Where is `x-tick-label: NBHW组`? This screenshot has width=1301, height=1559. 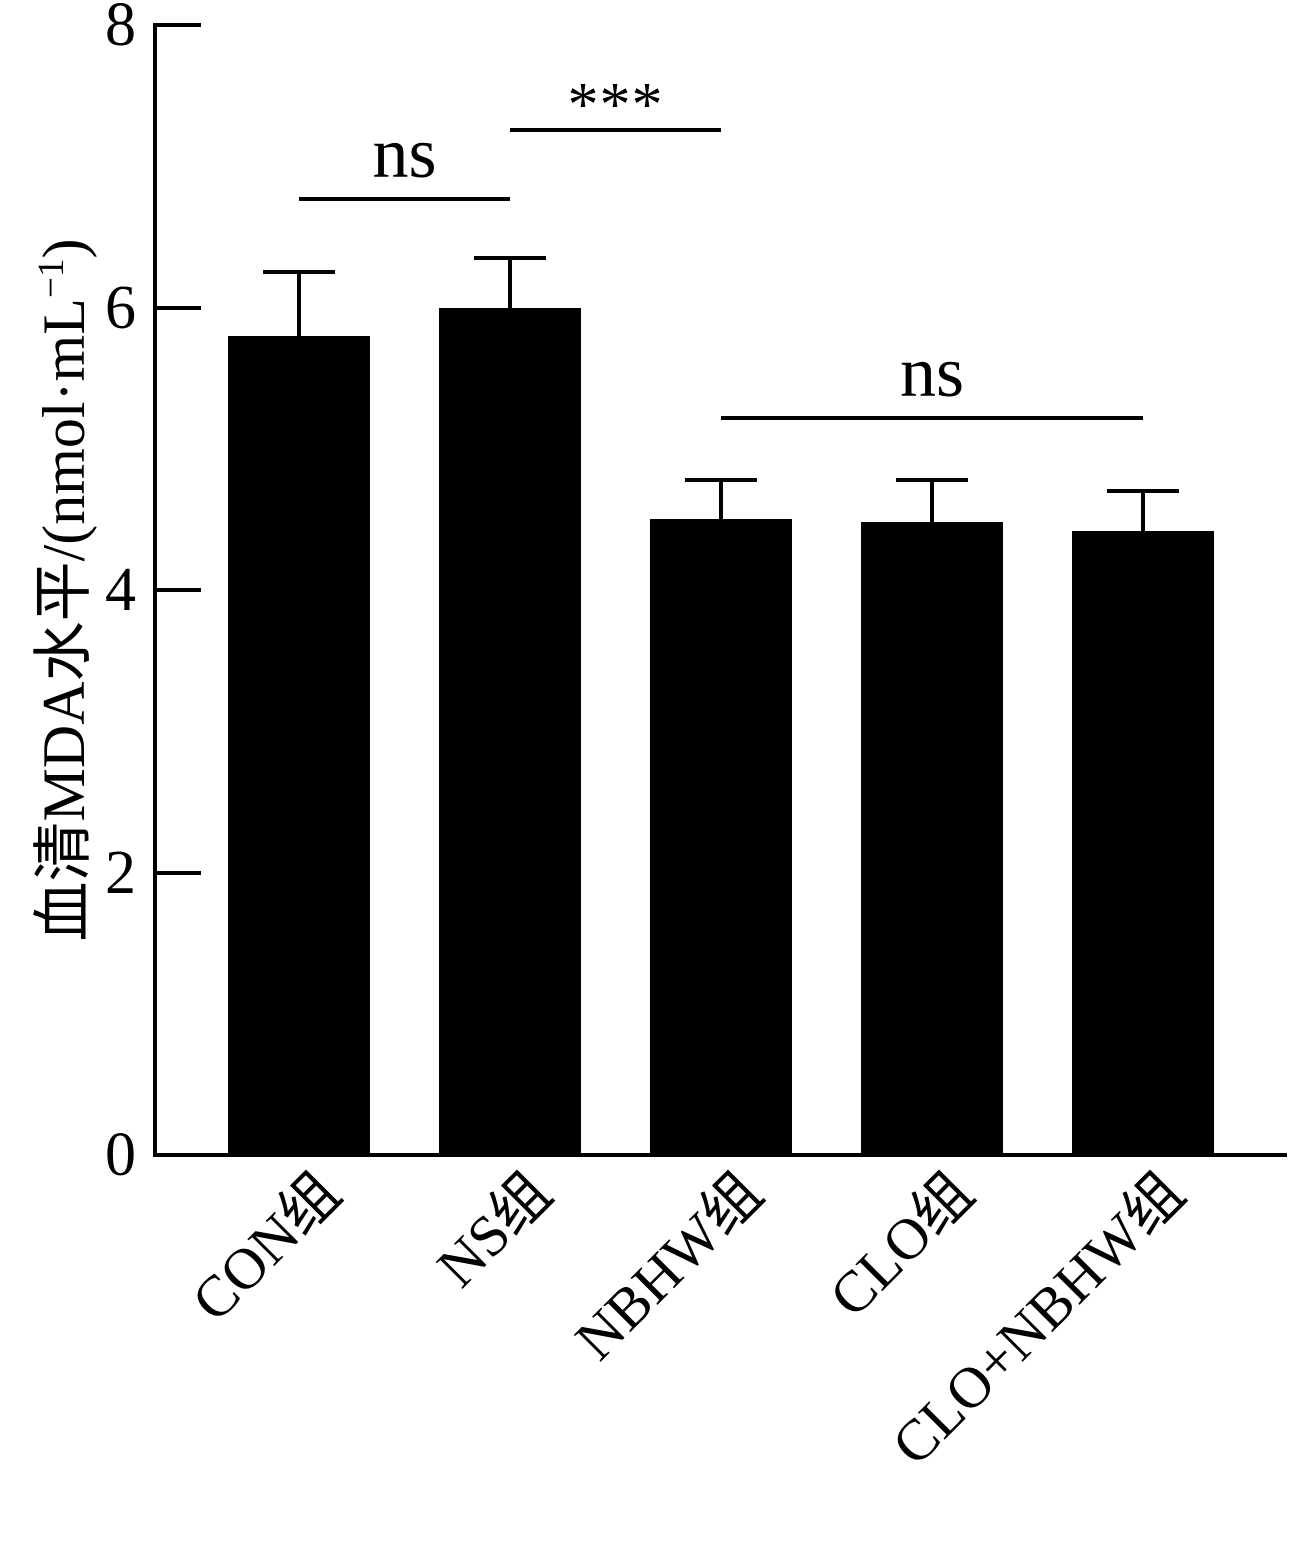
x-tick-label: NBHW组 is located at coordinates (668, 1266).